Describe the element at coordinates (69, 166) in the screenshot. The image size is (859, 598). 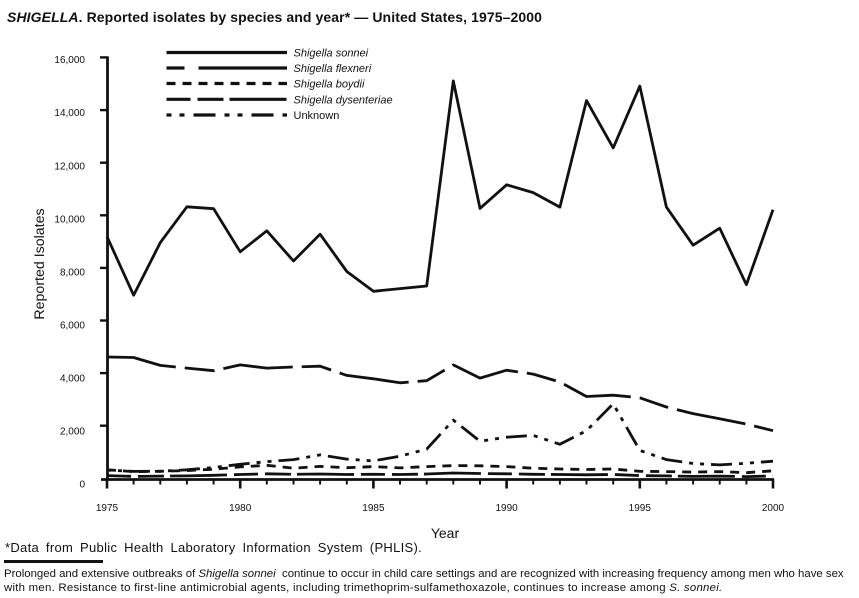
I see `svg-text: 12,000` at that location.